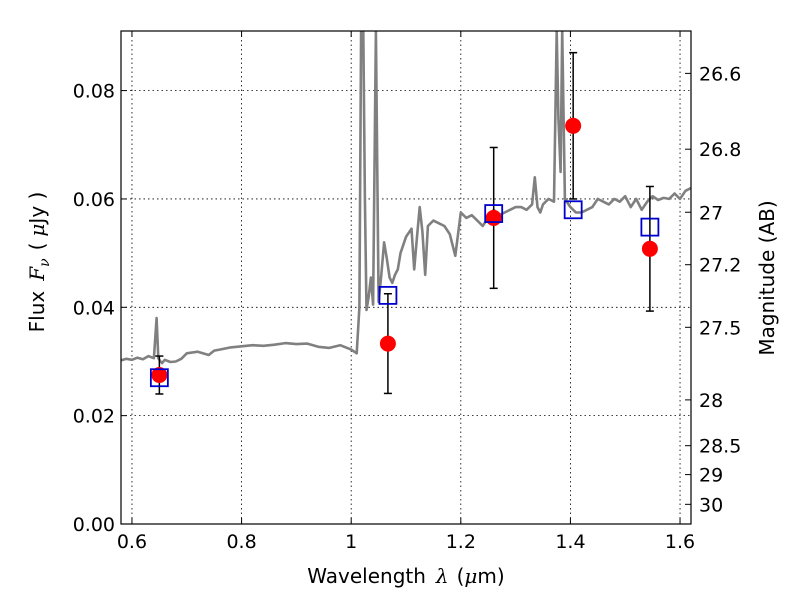 Image resolution: width=800 pixels, height=600 pixels. What do you see at coordinates (720, 447) in the screenshot?
I see `y2-tick-label: 28.5` at bounding box center [720, 447].